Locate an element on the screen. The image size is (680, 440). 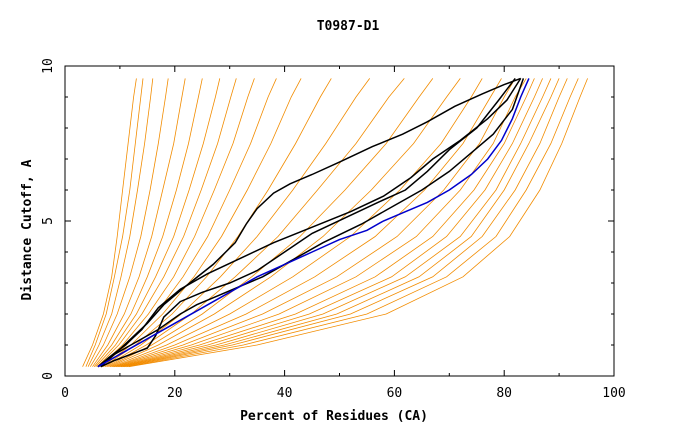
x-tick-label: 40 is located at coordinates (285, 393).